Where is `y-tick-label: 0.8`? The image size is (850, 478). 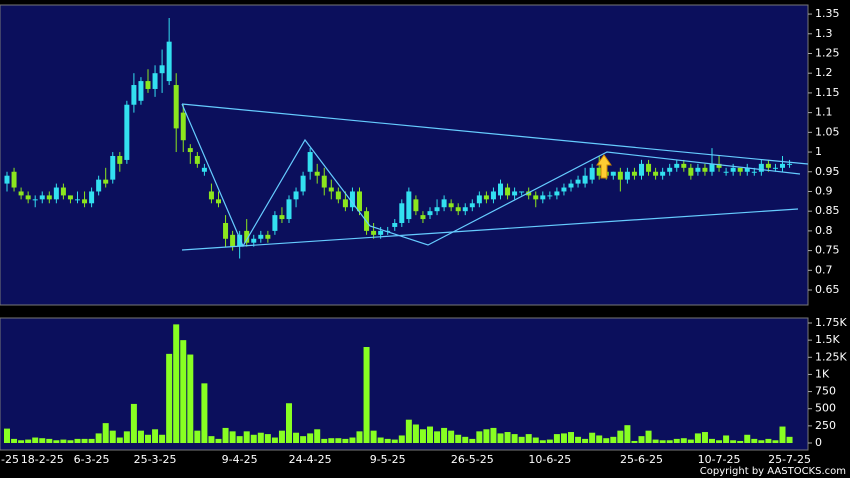 y-tick-label: 0.8 is located at coordinates (824, 230).